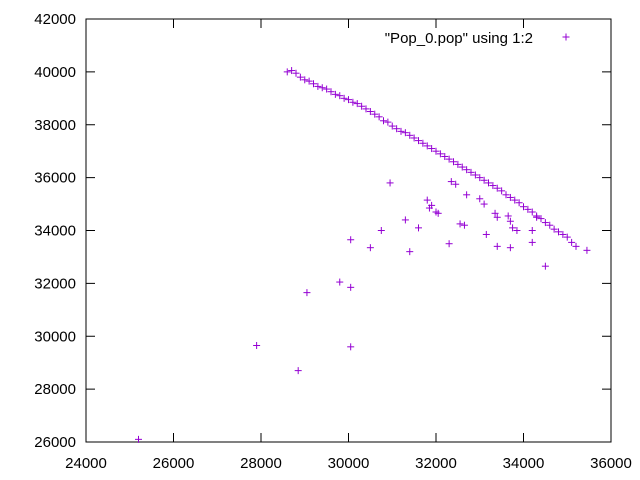 The width and height of the screenshot is (640, 480). I want to click on y-tick-label: 28000, so click(55, 389).